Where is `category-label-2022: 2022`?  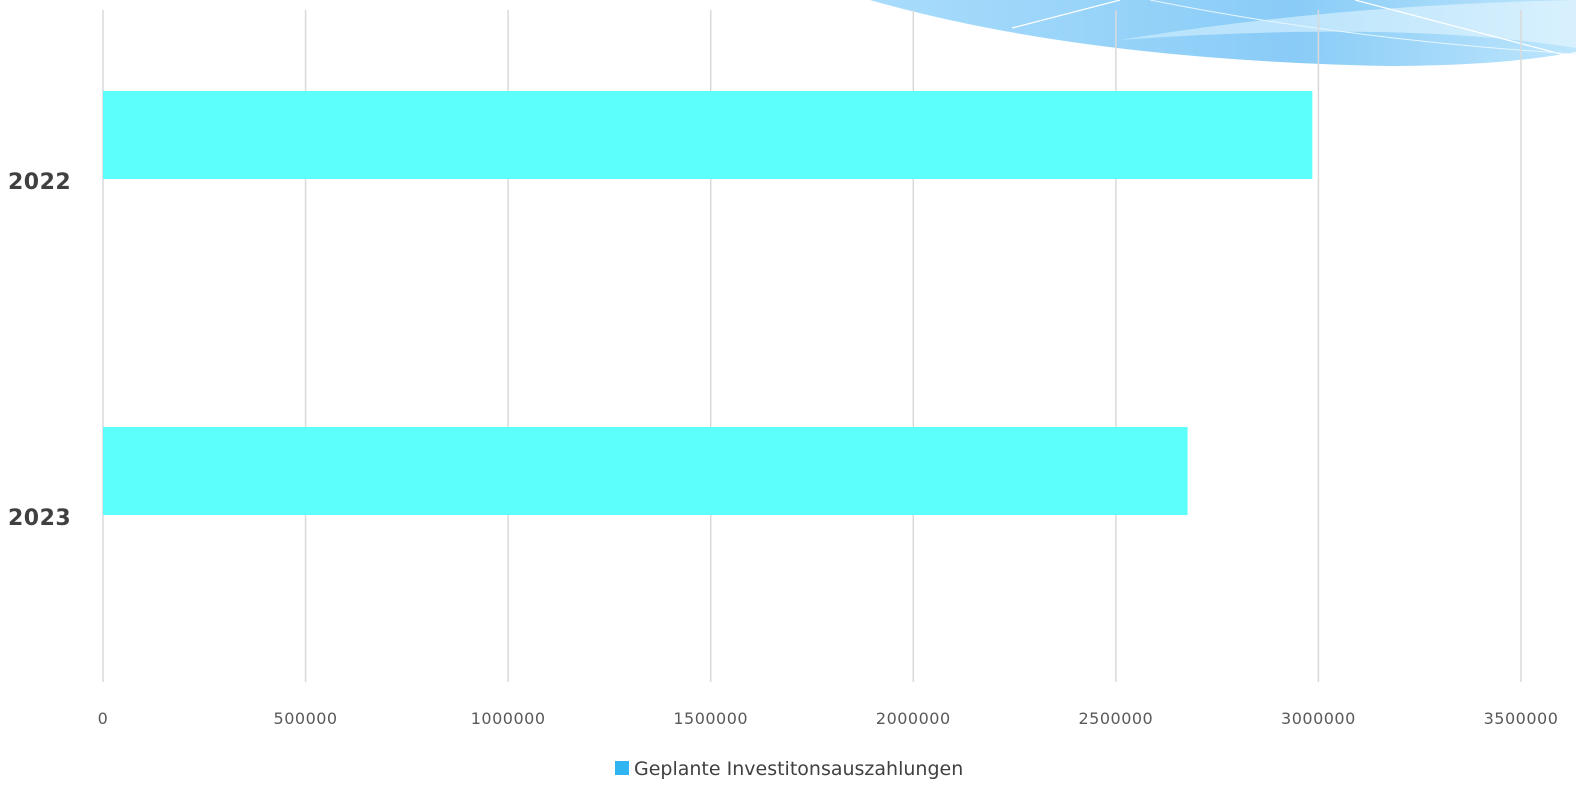 category-label-2022: 2022 is located at coordinates (39, 182).